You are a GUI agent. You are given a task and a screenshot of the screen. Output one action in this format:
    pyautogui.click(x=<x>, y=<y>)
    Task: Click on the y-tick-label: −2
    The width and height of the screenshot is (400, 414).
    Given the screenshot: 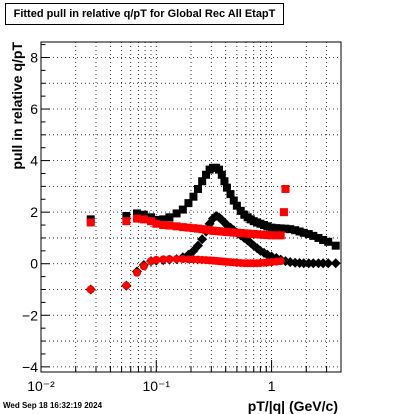 What is the action you would take?
    pyautogui.click(x=30, y=315)
    